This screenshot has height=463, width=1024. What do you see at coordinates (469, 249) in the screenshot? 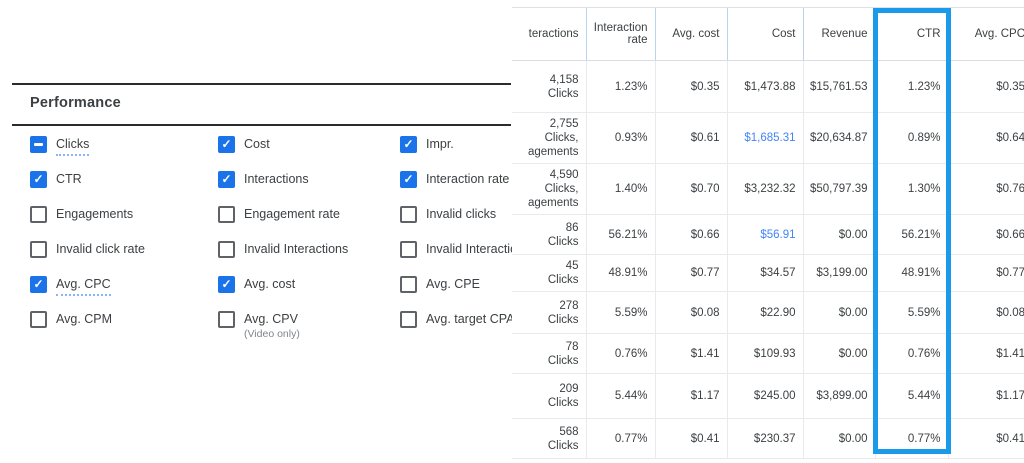
I see `metric-option-label: Invalid Interactio` at bounding box center [469, 249].